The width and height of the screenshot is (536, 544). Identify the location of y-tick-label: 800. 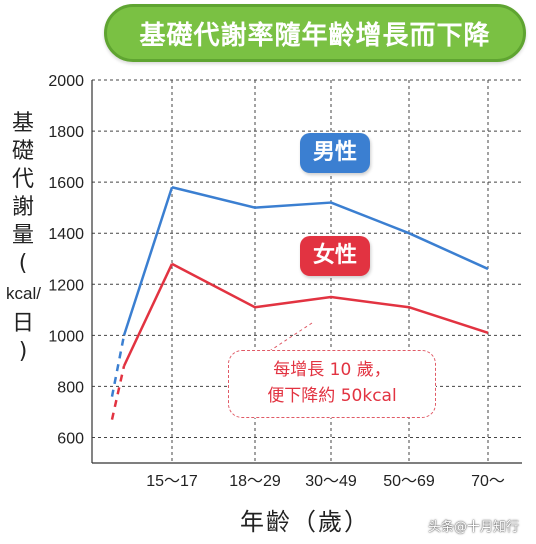
(70, 387).